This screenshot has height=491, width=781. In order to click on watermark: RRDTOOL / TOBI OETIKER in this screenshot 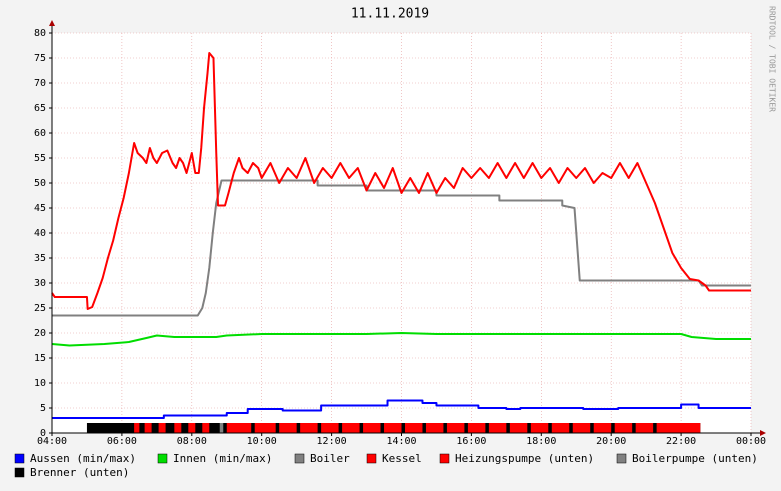, I will do `click(772, 59)`.